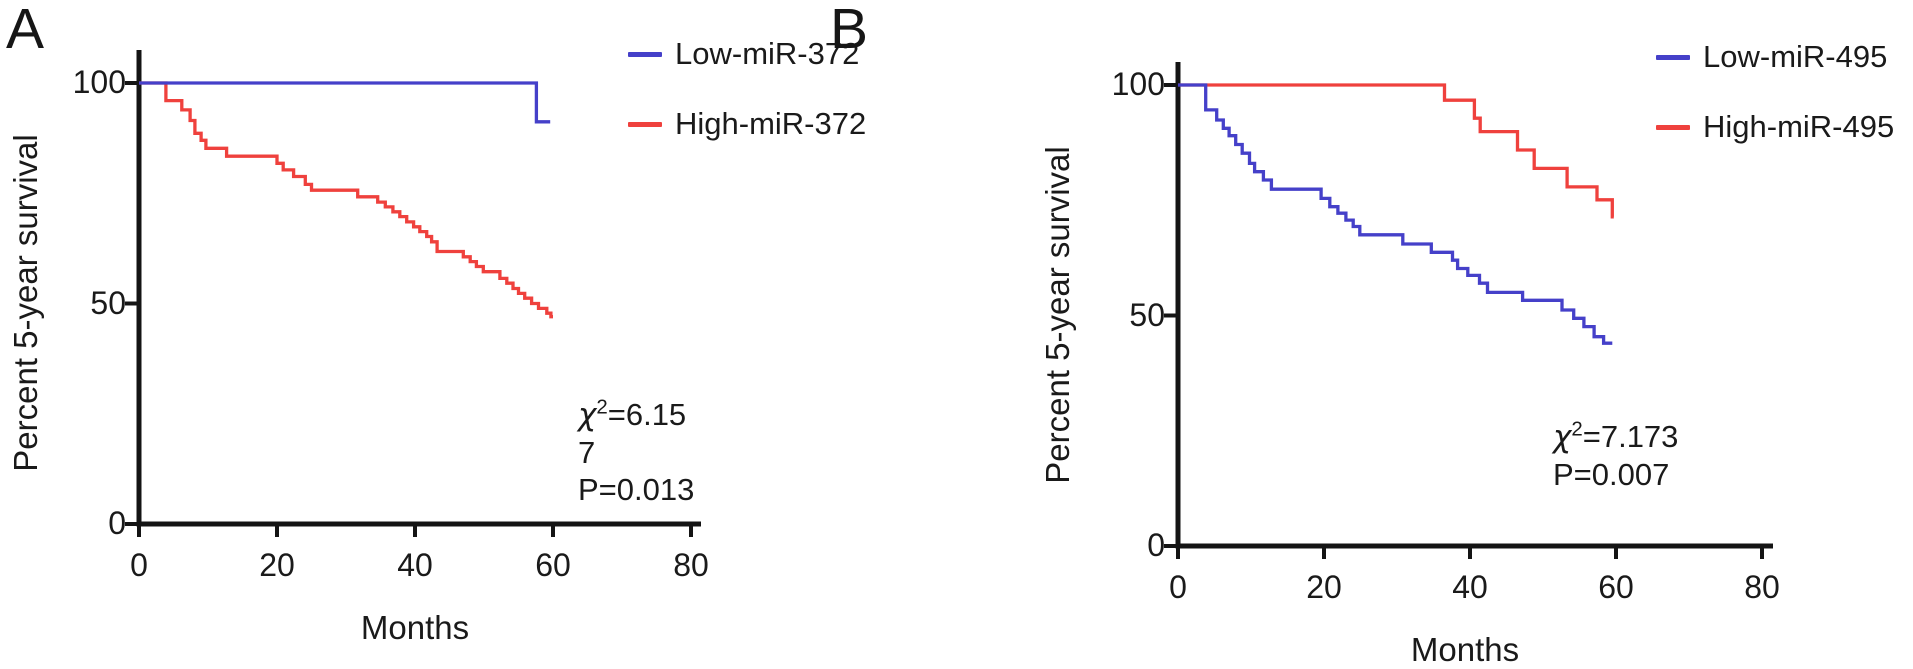  What do you see at coordinates (1799, 126) in the screenshot?
I see `legend-label-high: High-miR-495` at bounding box center [1799, 126].